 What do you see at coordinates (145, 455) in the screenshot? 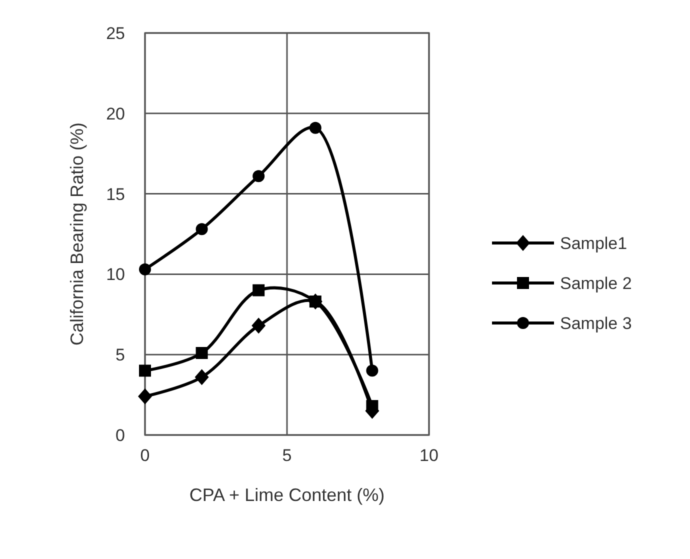
I see `x-tick-label: 0` at bounding box center [145, 455].